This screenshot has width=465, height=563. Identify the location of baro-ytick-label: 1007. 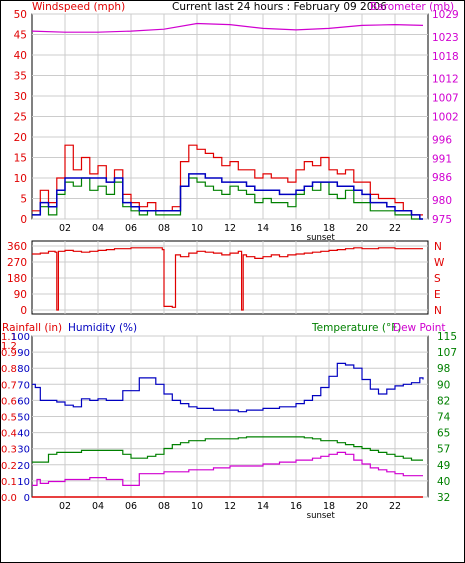
(445, 99).